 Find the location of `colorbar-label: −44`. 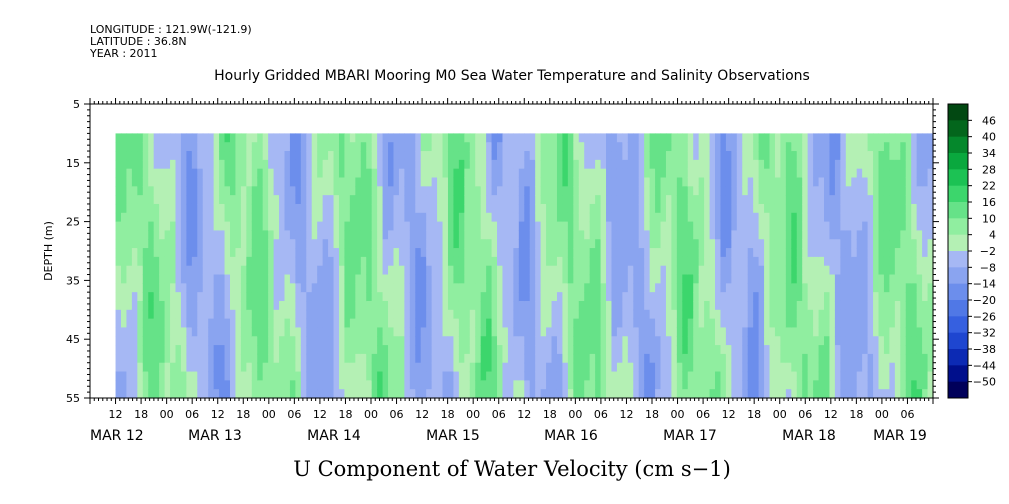

colorbar-label: −44 is located at coordinates (984, 365).